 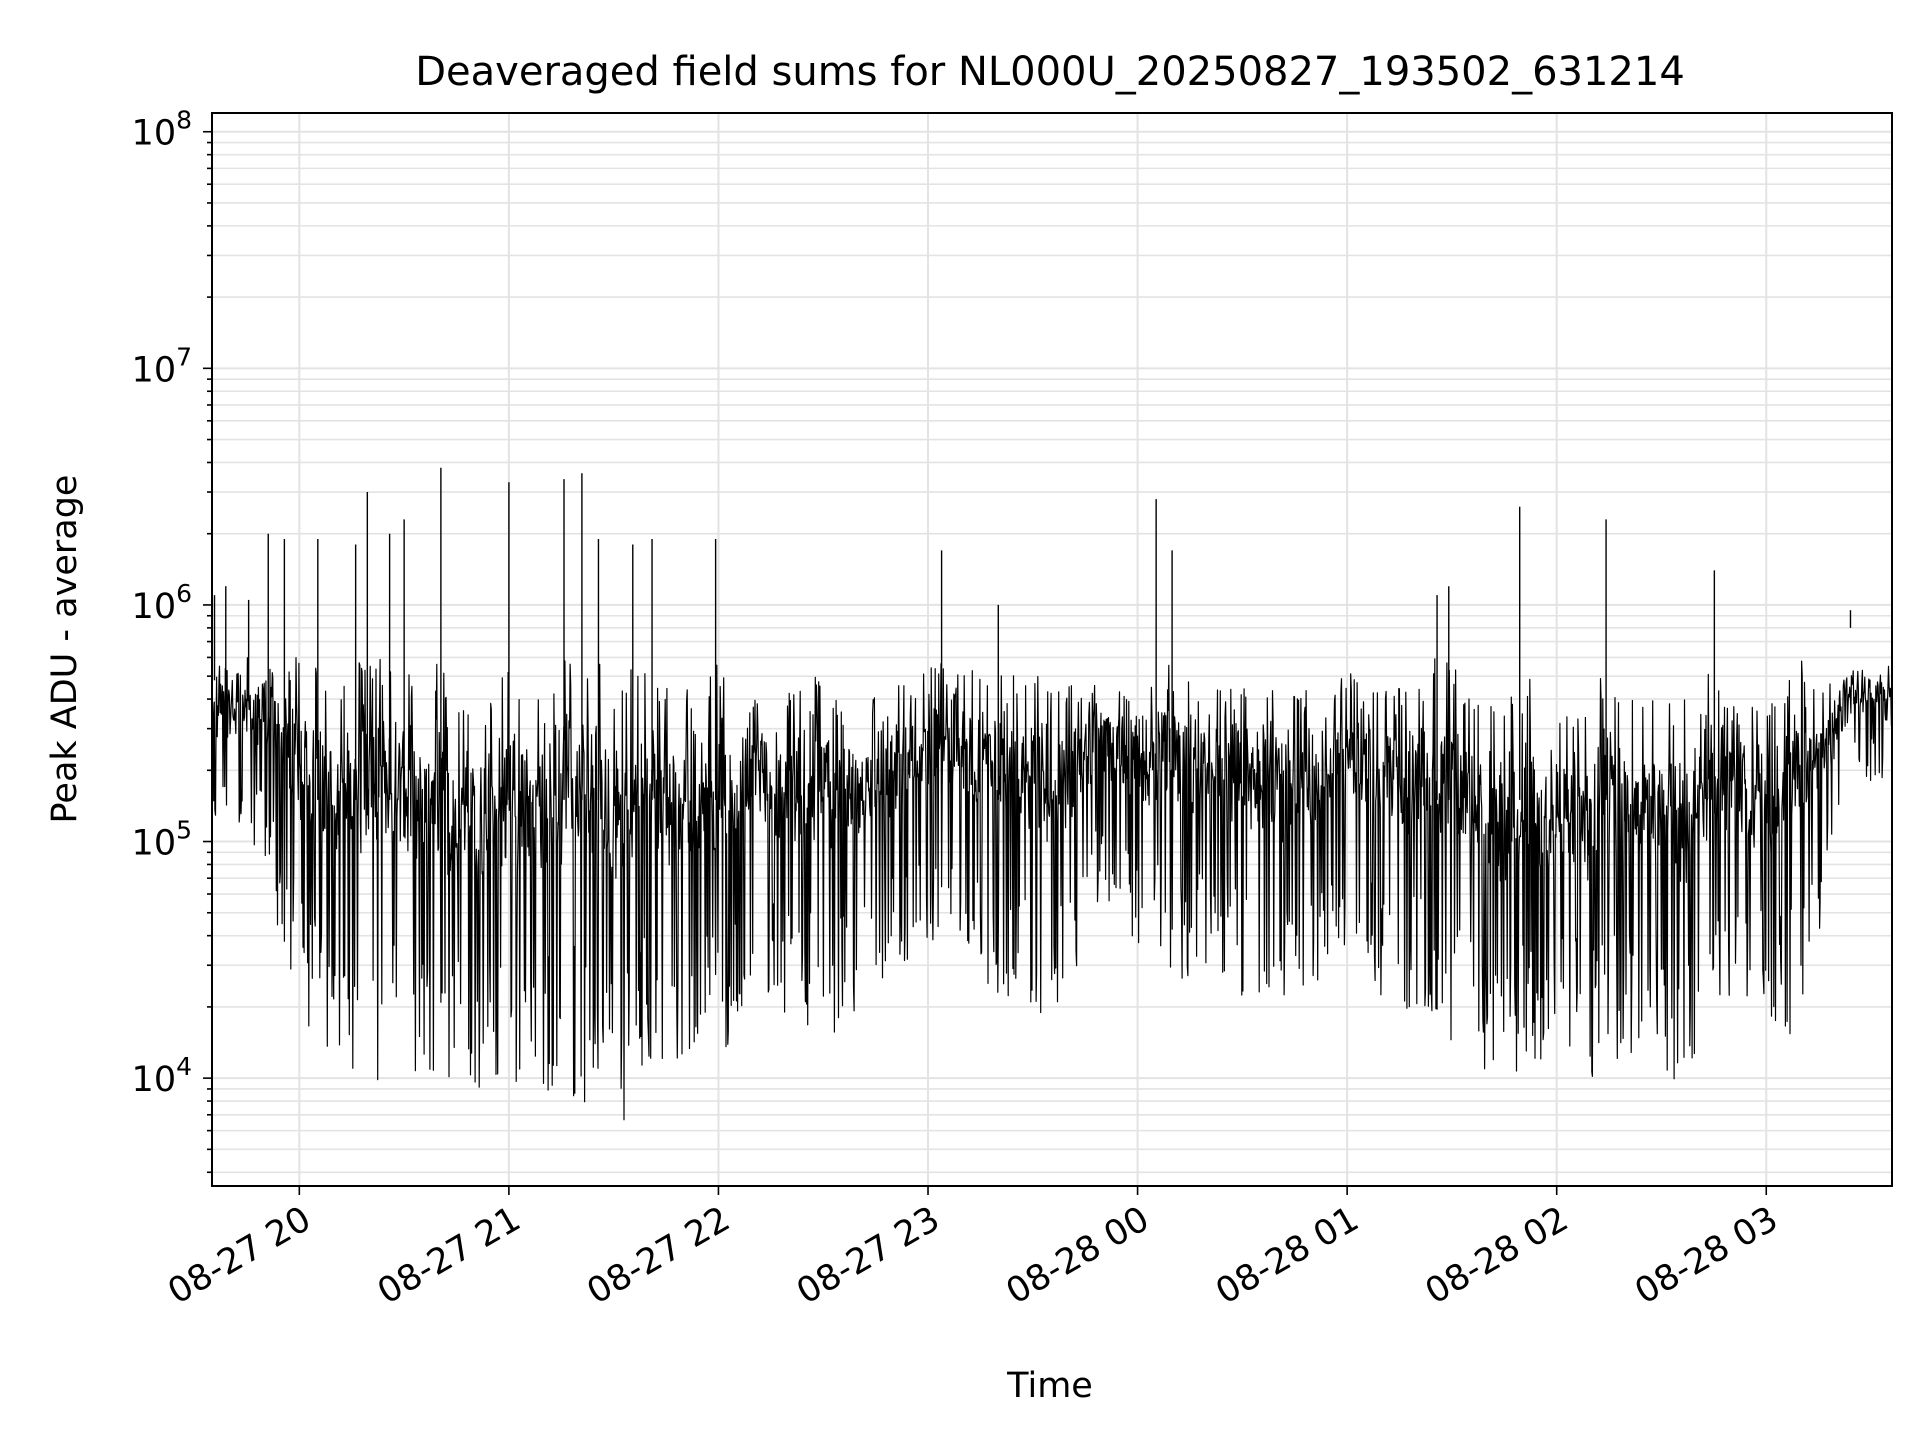 What do you see at coordinates (868, 1255) in the screenshot?
I see `x-tick-label: 08-27 23` at bounding box center [868, 1255].